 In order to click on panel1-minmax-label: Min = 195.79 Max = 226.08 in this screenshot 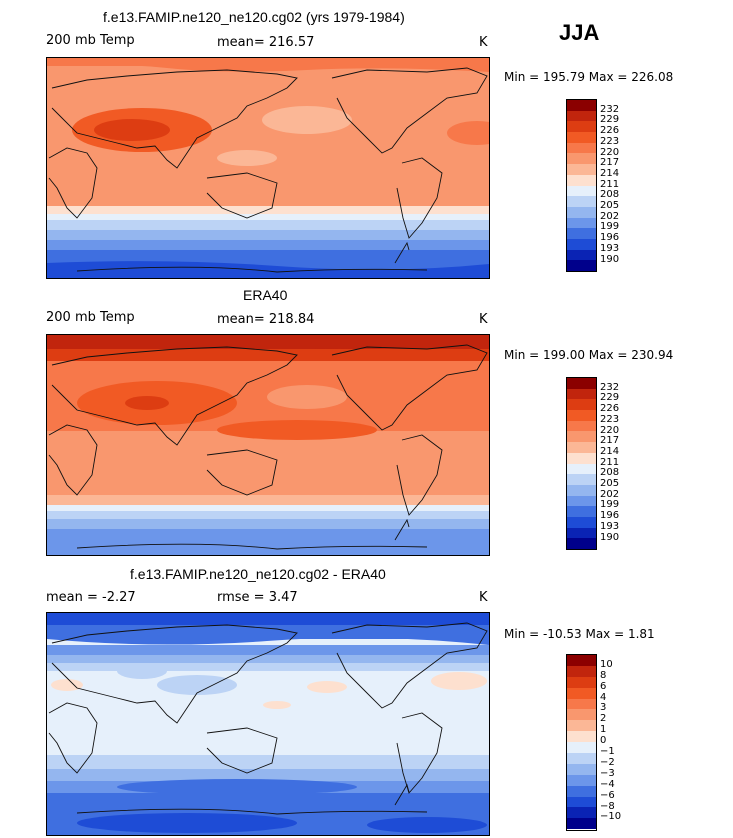, I will do `click(589, 77)`.